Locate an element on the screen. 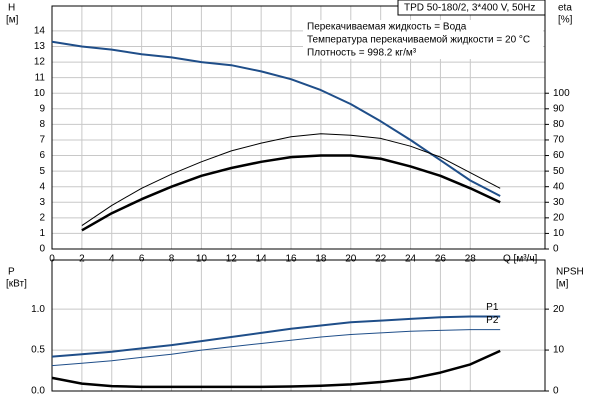  y2-tick-label: 30 is located at coordinates (559, 202).